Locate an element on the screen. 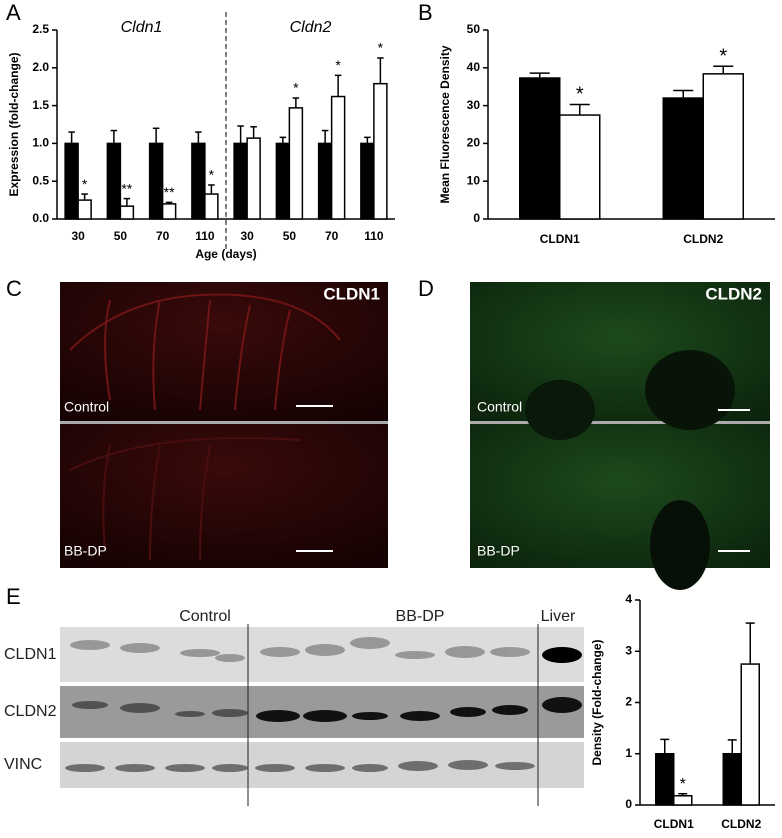  blot-row-label: CLDN2 is located at coordinates (30, 711).